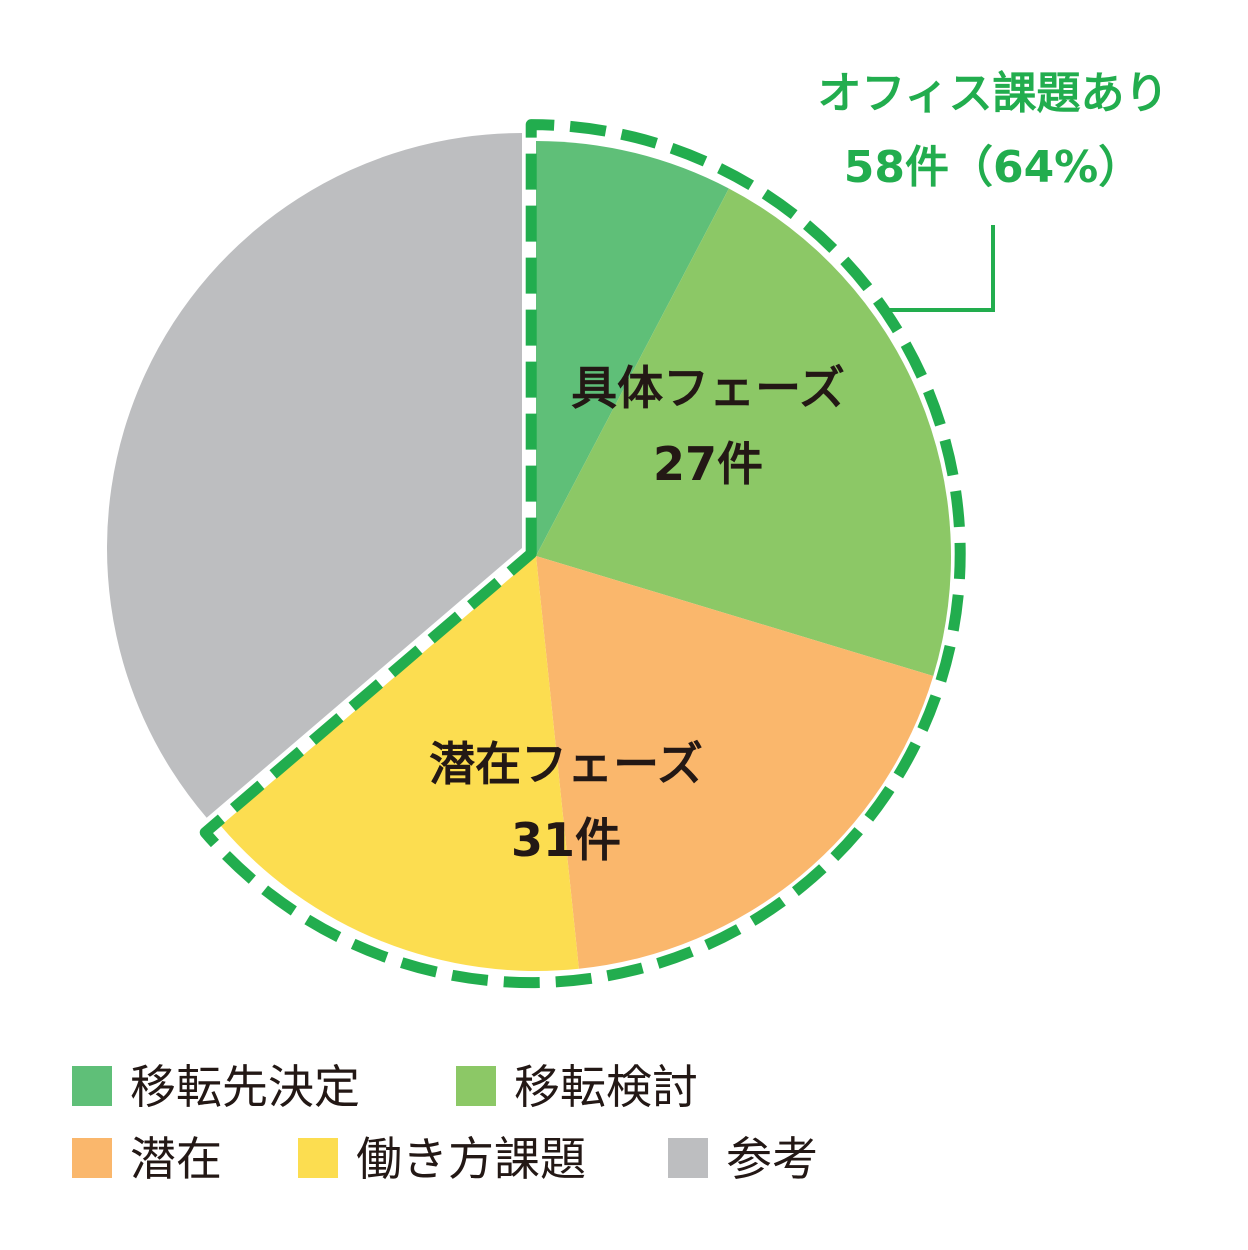 This screenshot has height=1250, width=1248. What do you see at coordinates (566, 764) in the screenshot?
I see `latent-phase-label: 潜在フェーズ` at bounding box center [566, 764].